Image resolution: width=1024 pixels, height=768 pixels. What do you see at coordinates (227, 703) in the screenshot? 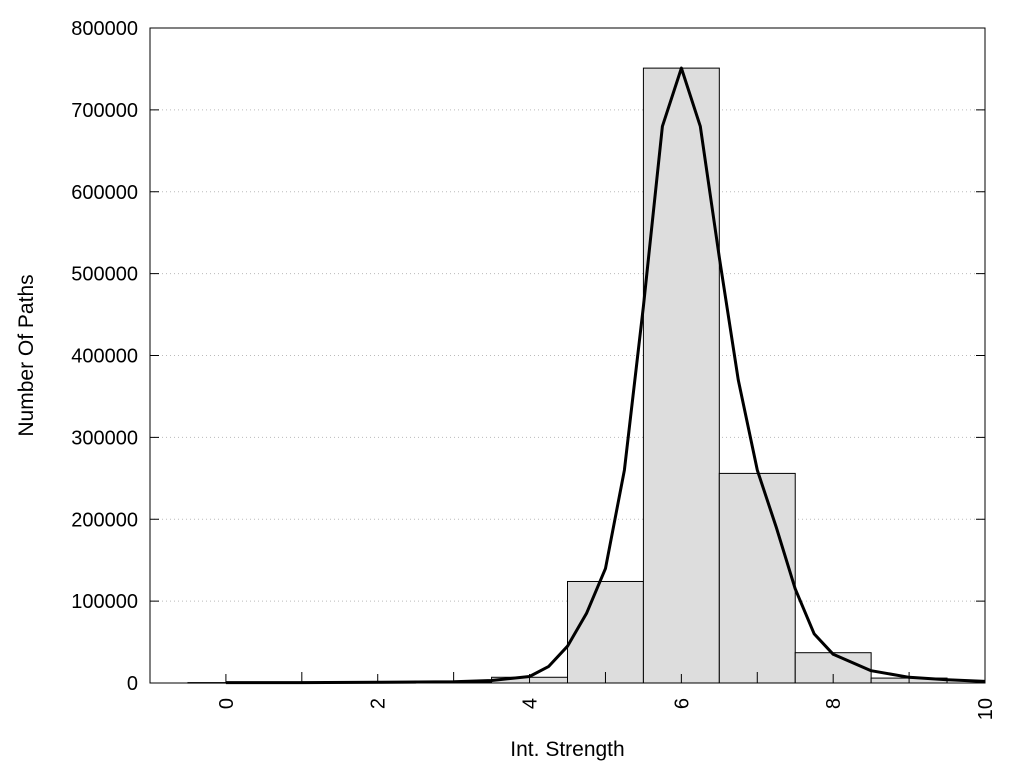
I see `x-tick-label: 0` at bounding box center [227, 703].